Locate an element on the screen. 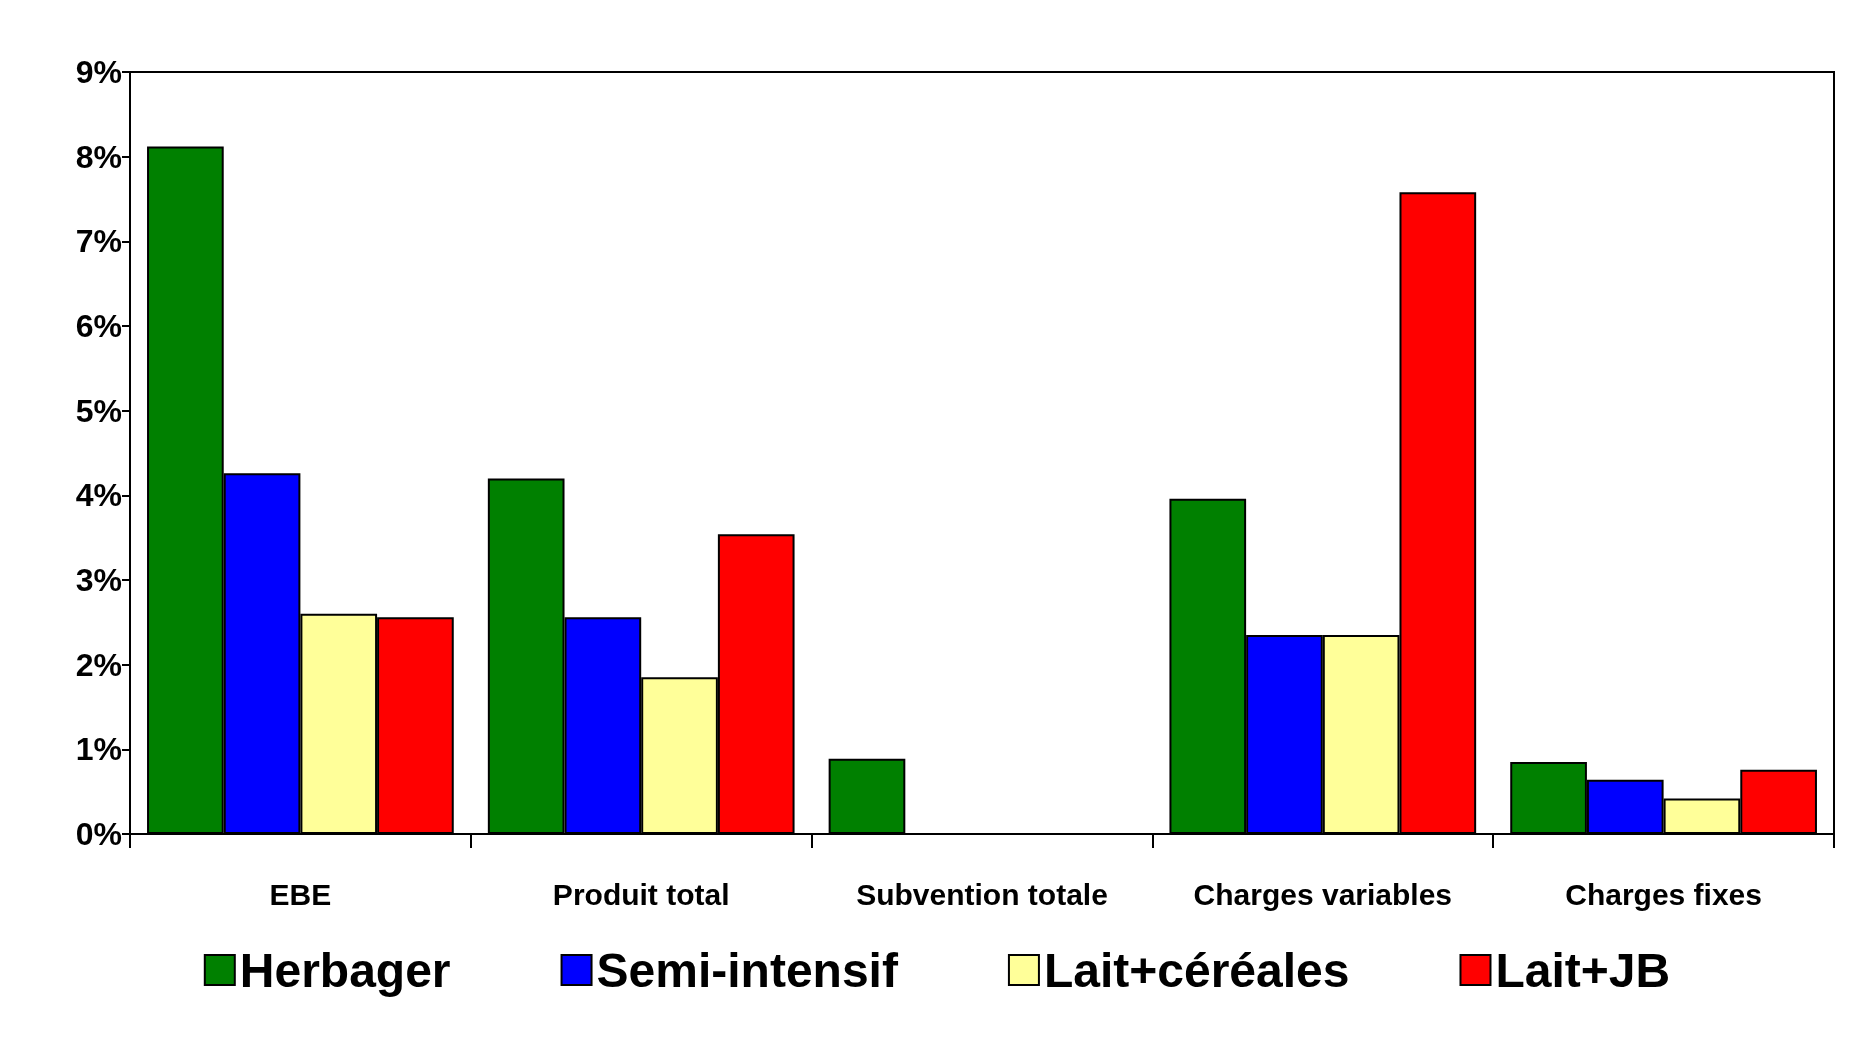 The width and height of the screenshot is (1874, 1039). y-tick-label: 8% is located at coordinates (98, 156).